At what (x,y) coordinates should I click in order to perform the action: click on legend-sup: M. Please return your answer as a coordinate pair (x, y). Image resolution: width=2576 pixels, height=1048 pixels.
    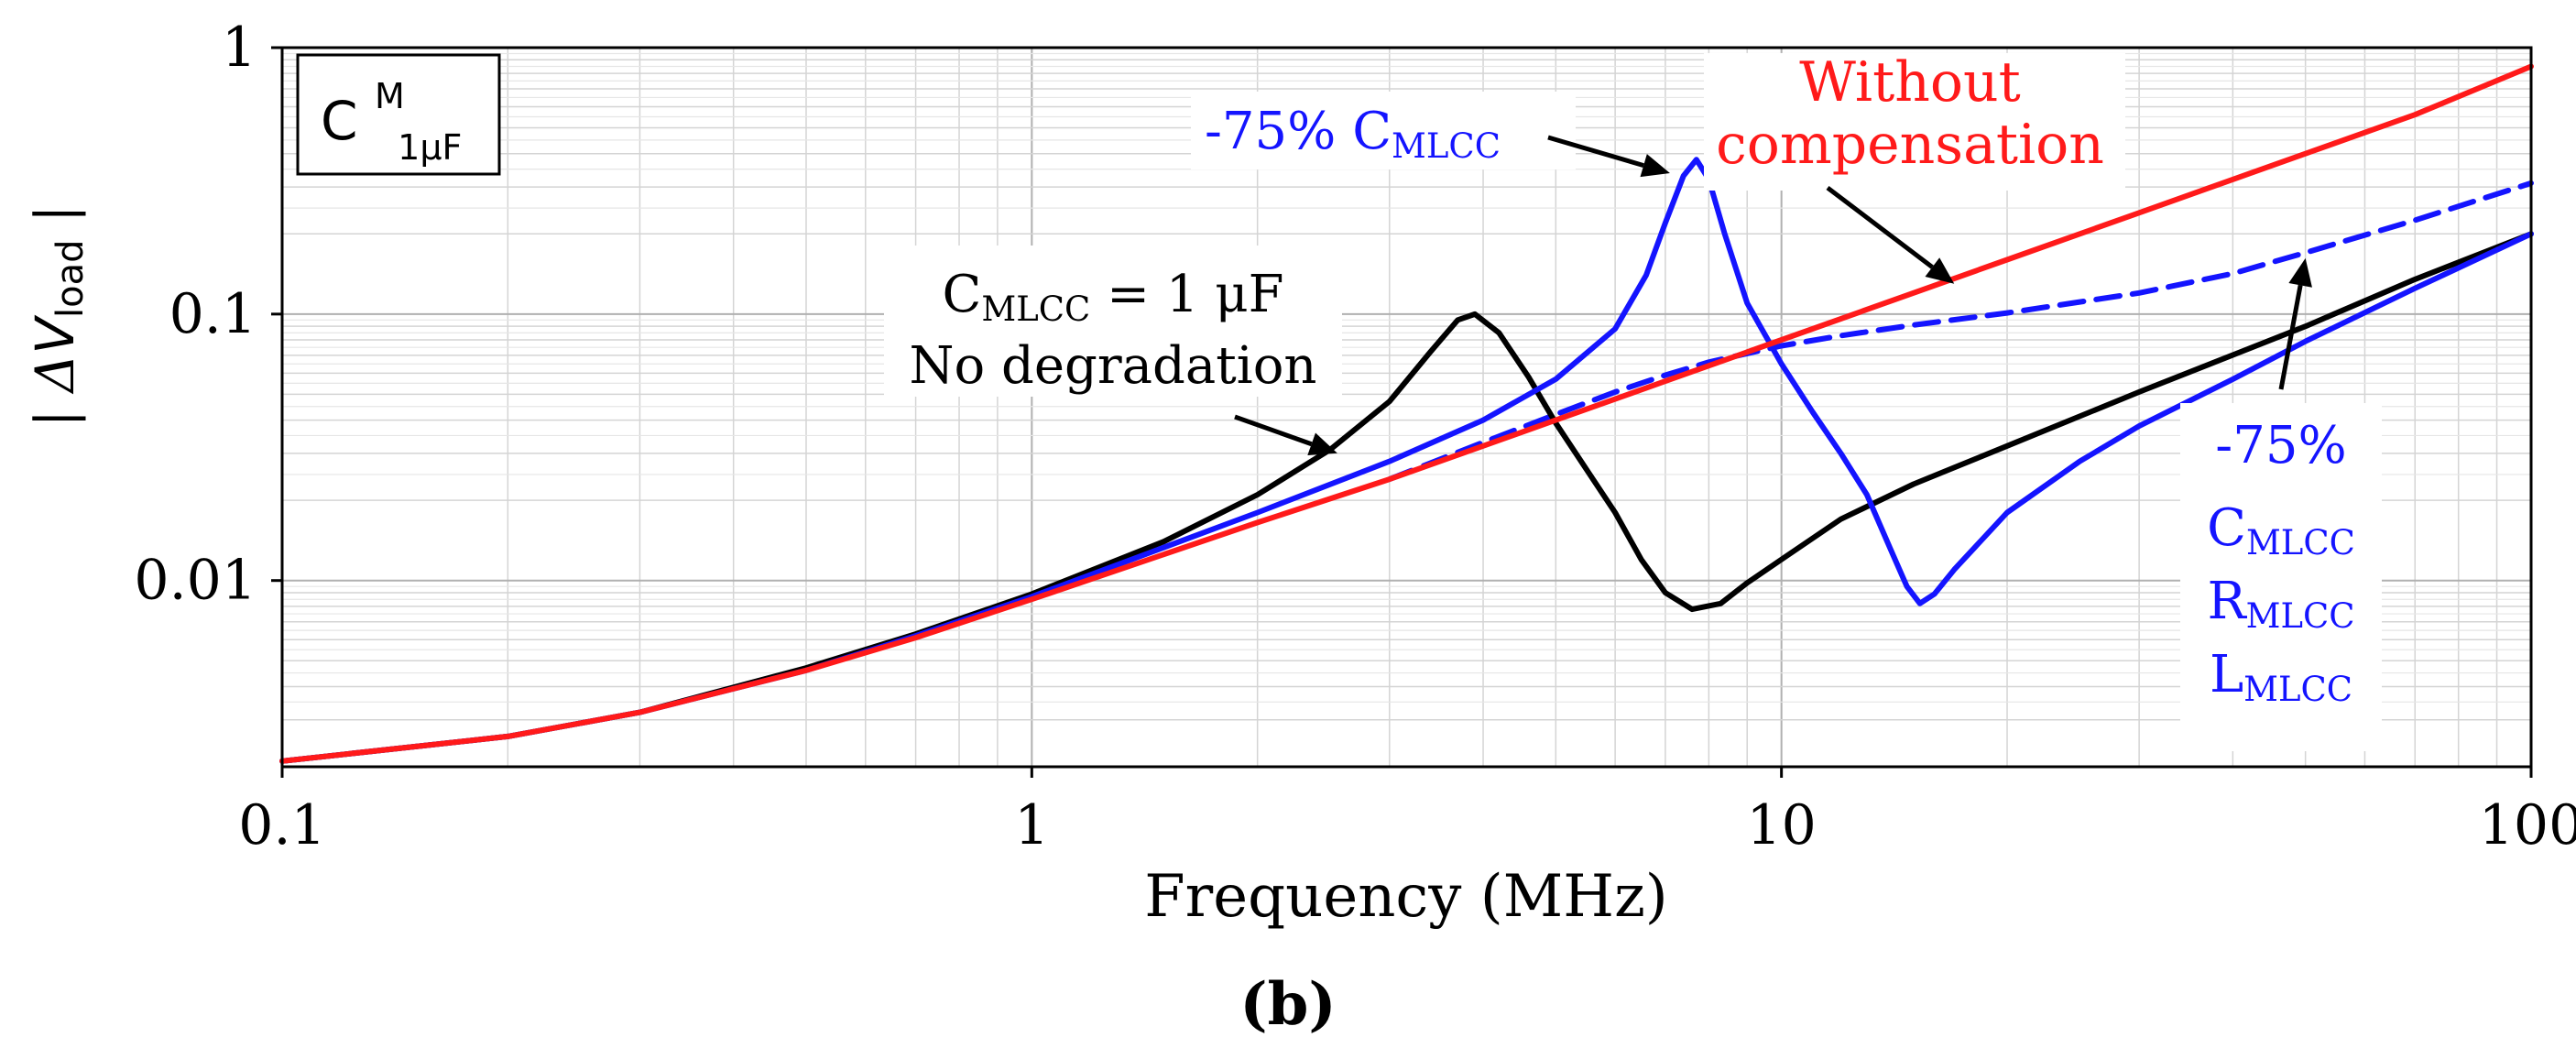
    Looking at the image, I should click on (390, 96).